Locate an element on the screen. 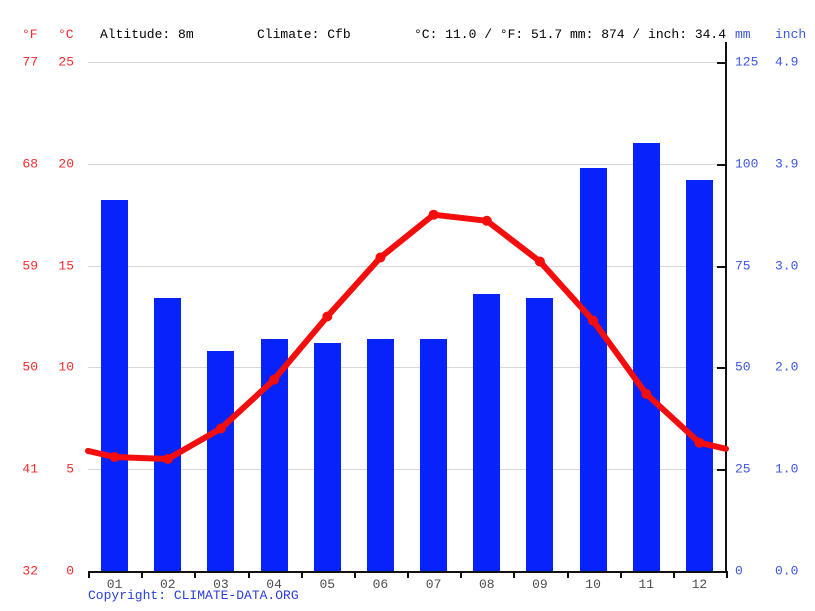 The height and width of the screenshot is (611, 815). header-celsius-unit: °C is located at coordinates (66, 34).